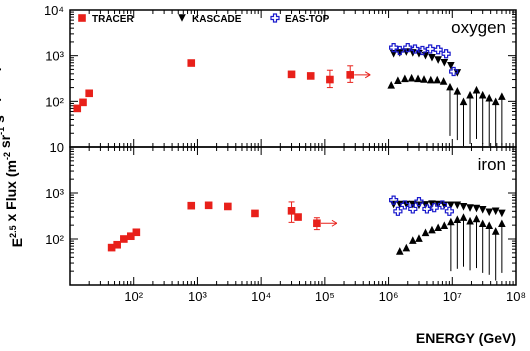 The height and width of the screenshot is (351, 530). Describe the element at coordinates (54, 10) in the screenshot. I see `y-tick-label-oxygen: 10⁴` at that location.